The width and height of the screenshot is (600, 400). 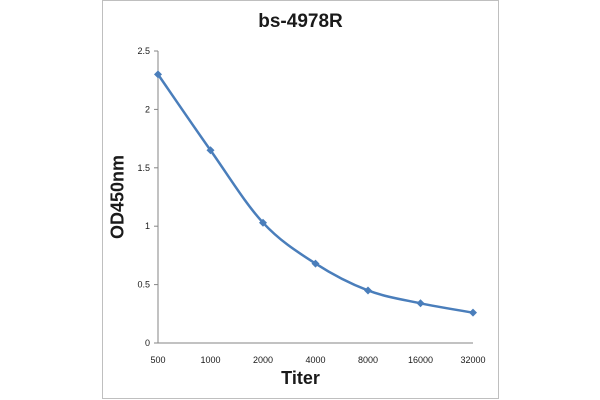 What do you see at coordinates (210, 360) in the screenshot?
I see `x-tick-label: 1000` at bounding box center [210, 360].